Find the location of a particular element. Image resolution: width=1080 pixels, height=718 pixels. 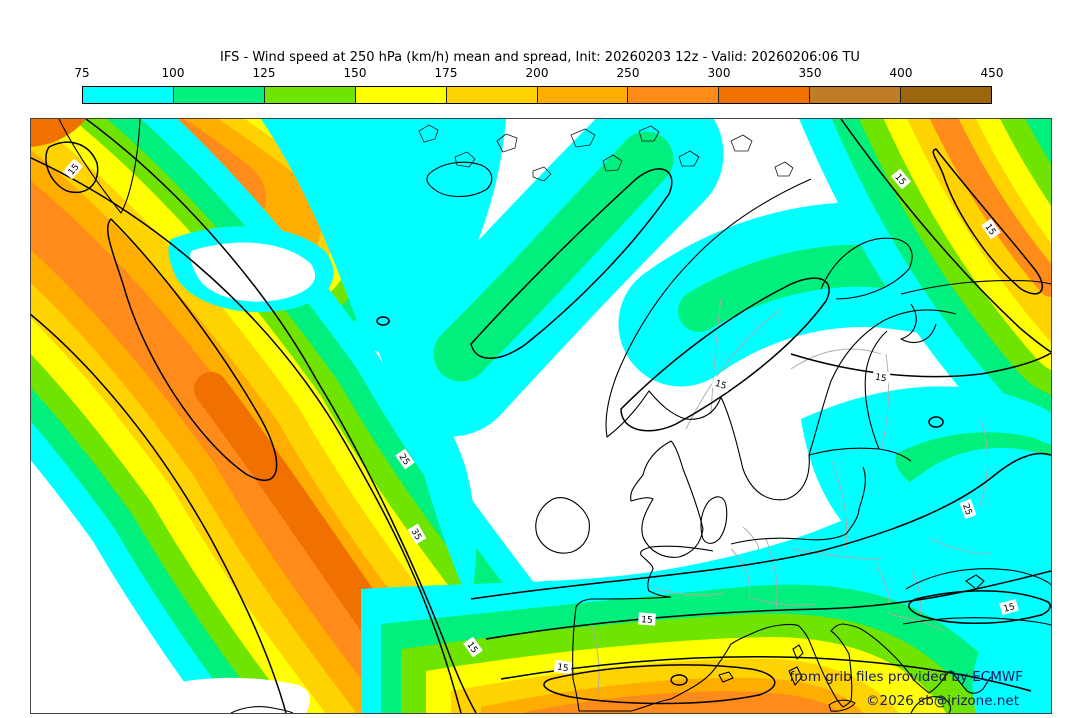

colorbar-tick-250: 250 is located at coordinates (628, 73).